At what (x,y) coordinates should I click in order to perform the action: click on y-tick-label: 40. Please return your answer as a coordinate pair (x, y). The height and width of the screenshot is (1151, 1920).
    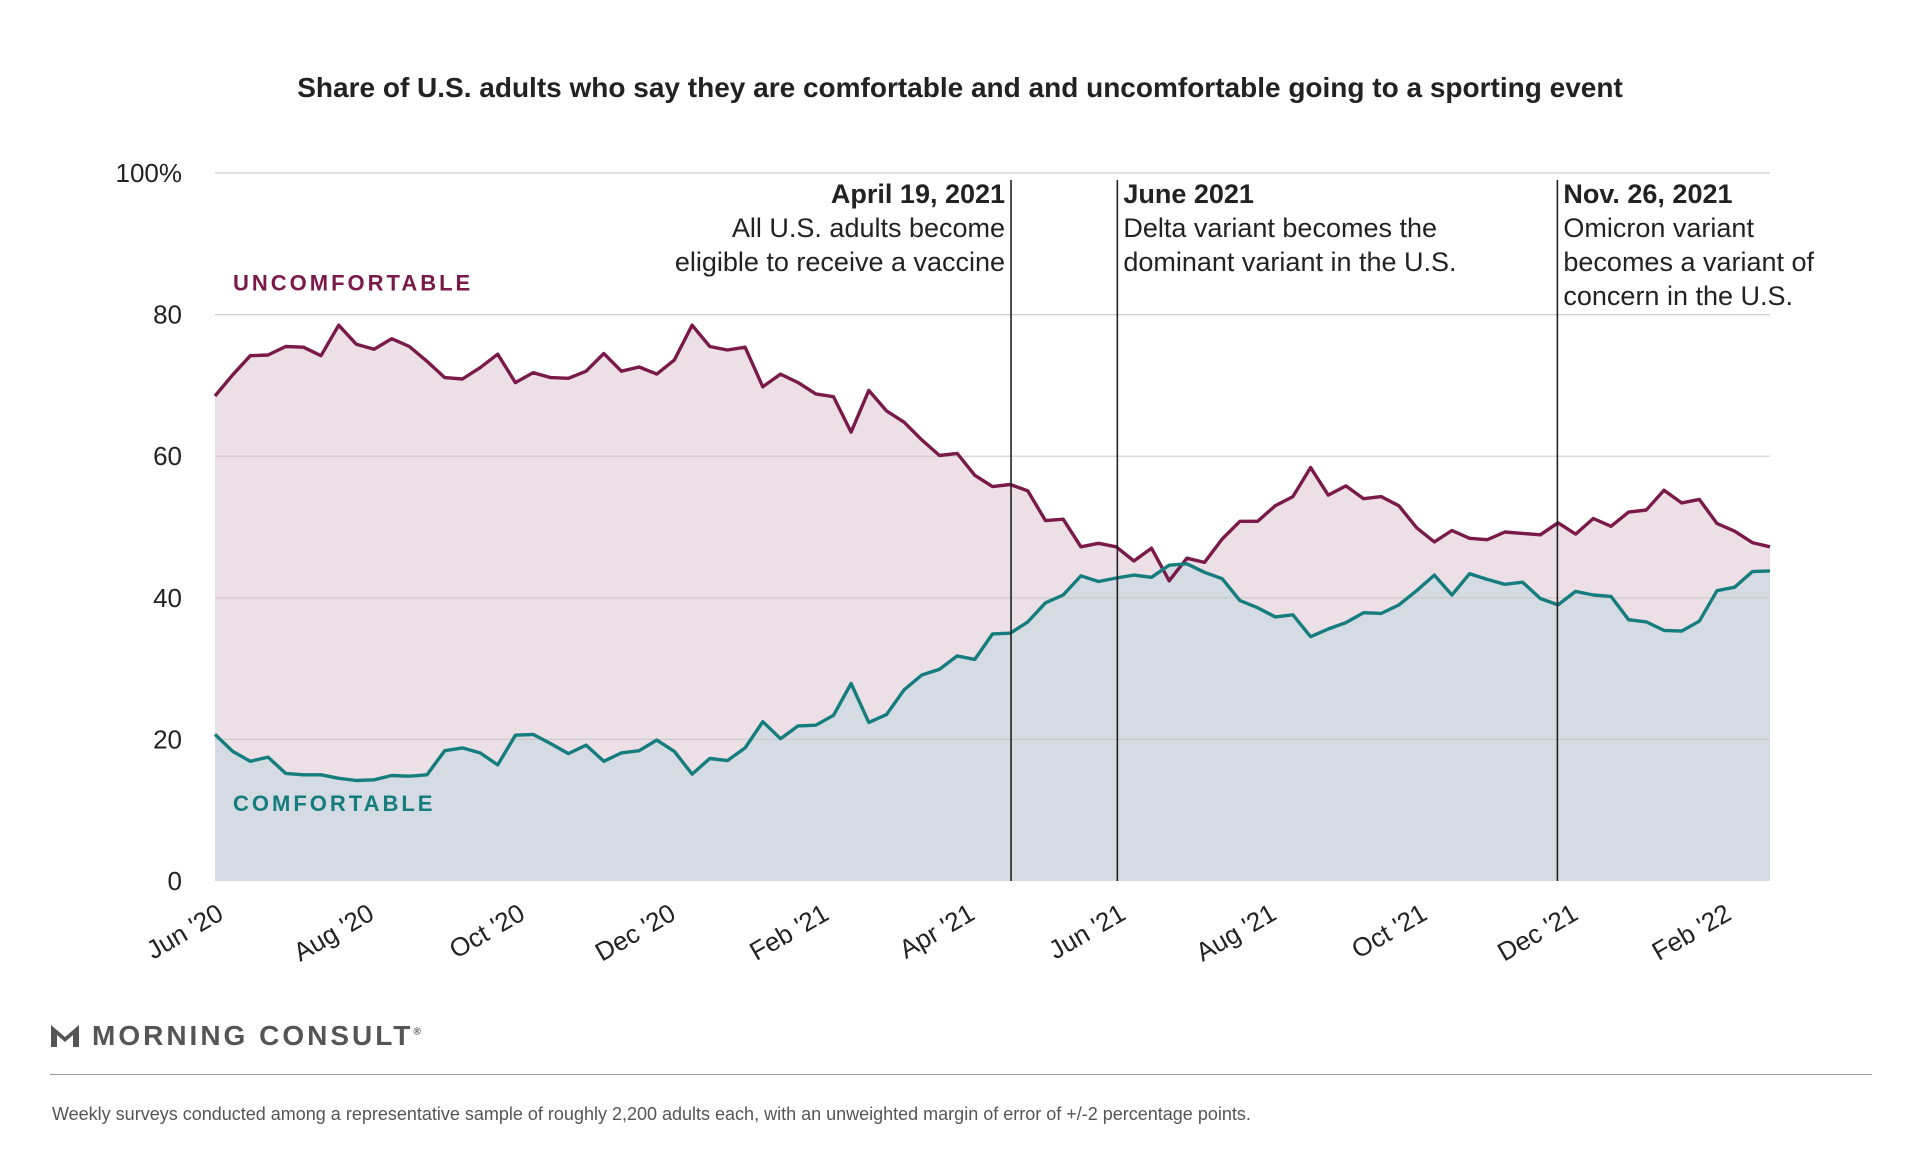
    Looking at the image, I should click on (167, 598).